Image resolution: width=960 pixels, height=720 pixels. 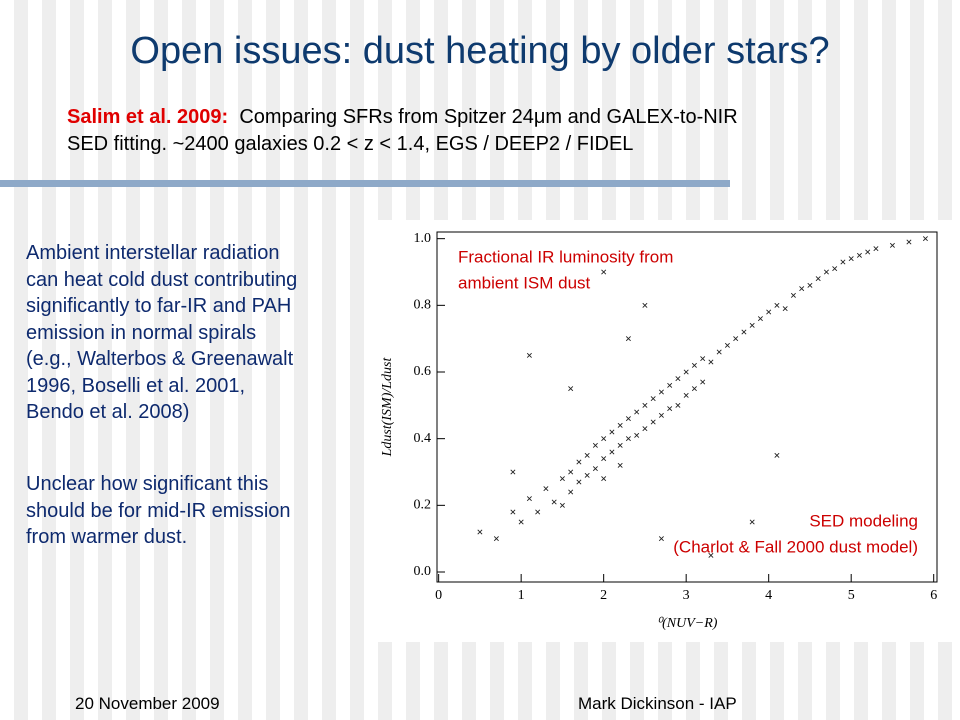 I want to click on citation-author: Salim et al. 2009:, so click(x=148, y=117).